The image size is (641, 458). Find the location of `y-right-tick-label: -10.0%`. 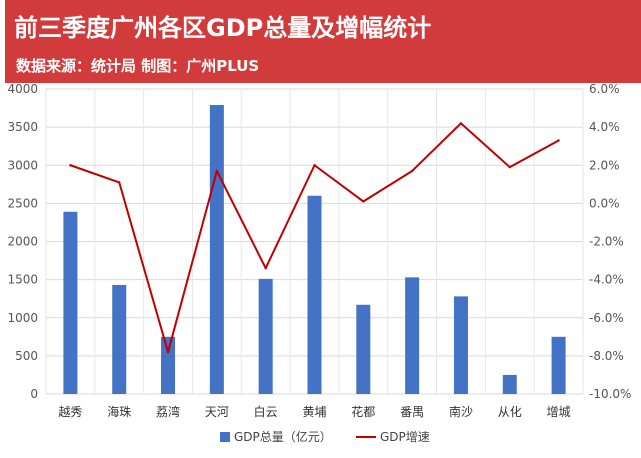

y-right-tick-label: -10.0% is located at coordinates (610, 394).